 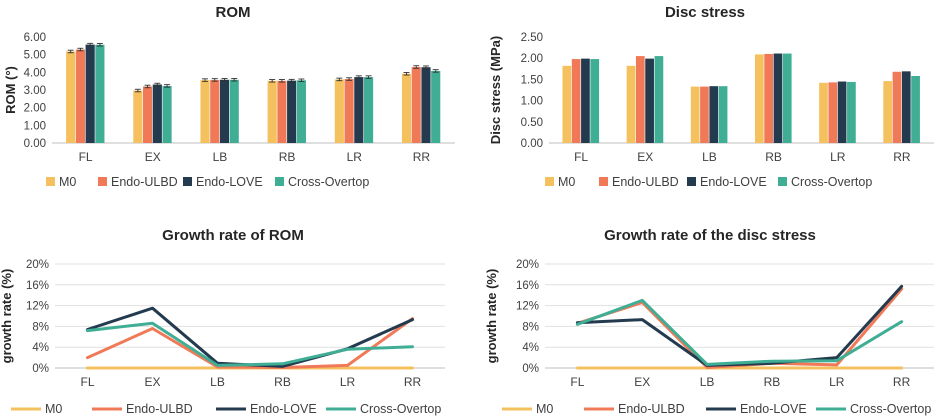 I want to click on line-cross-overtop, so click(x=250, y=344).